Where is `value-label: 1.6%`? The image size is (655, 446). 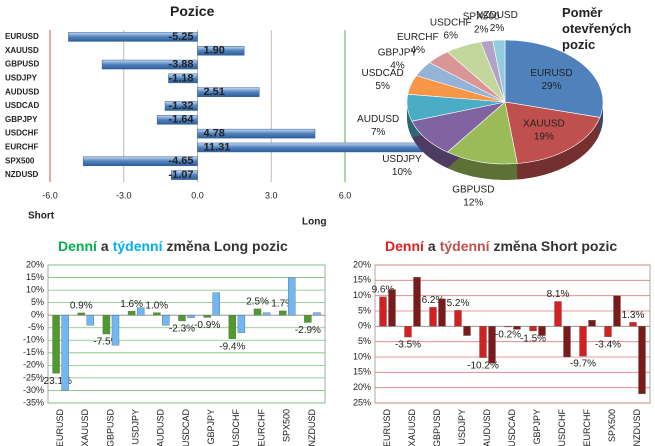
value-label: 1.6% is located at coordinates (131, 304).